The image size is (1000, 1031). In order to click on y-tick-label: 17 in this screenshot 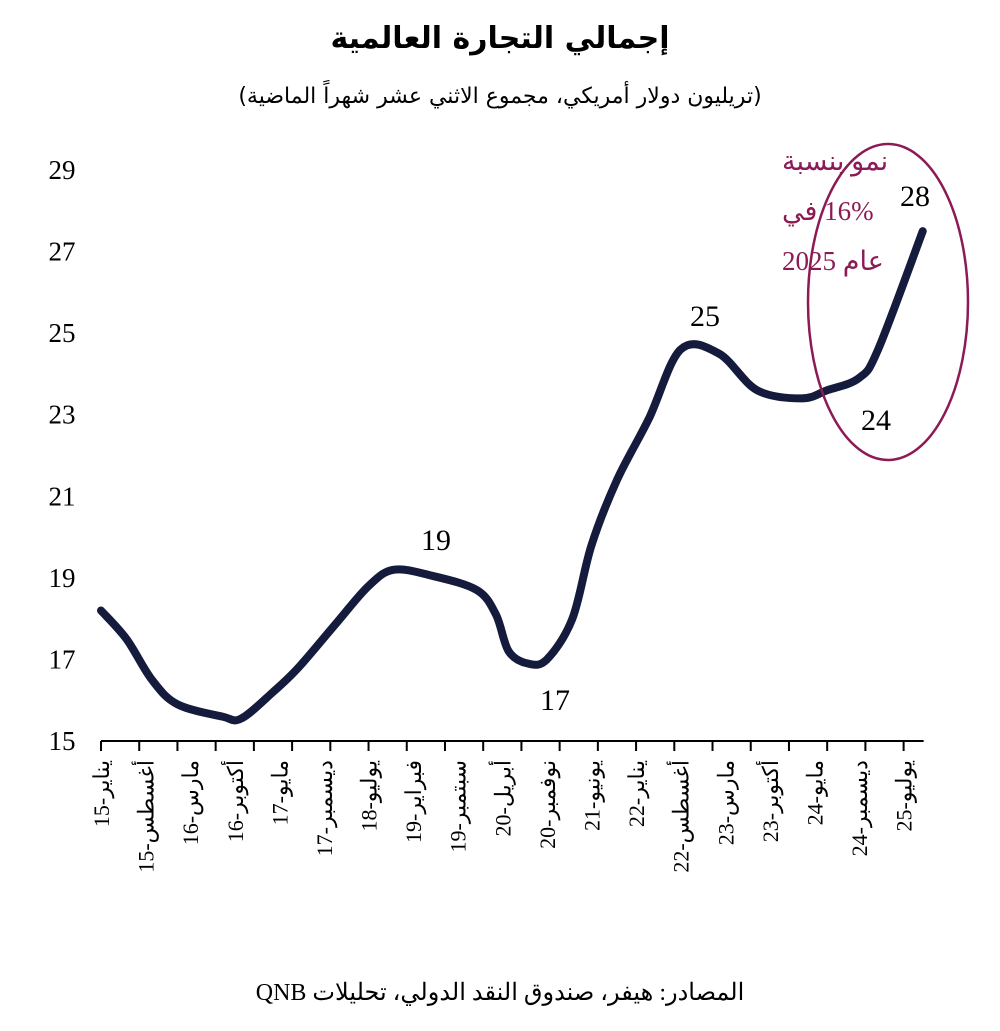, I will do `click(62, 659)`.